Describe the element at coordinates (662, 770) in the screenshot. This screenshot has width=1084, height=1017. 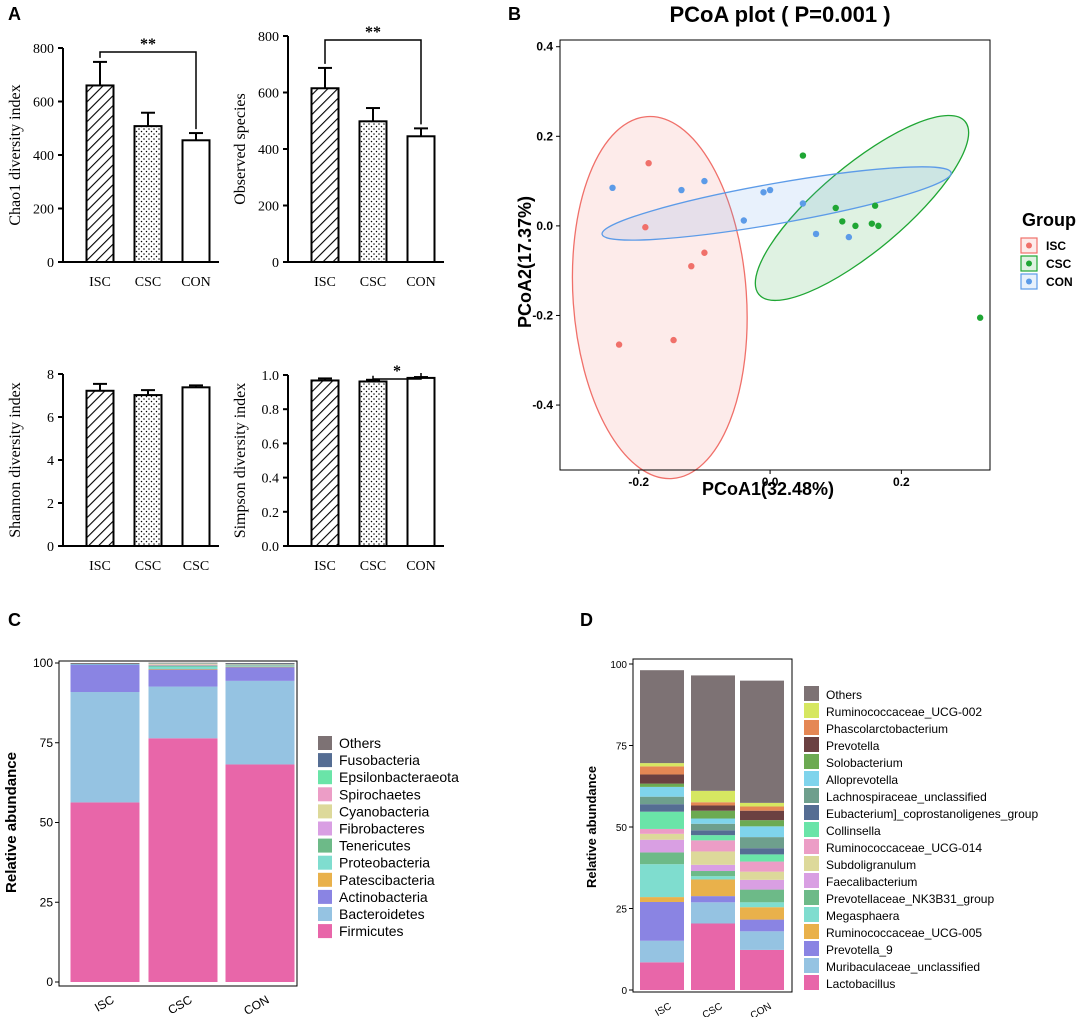
I see `segment-phascolarctobacterium` at that location.